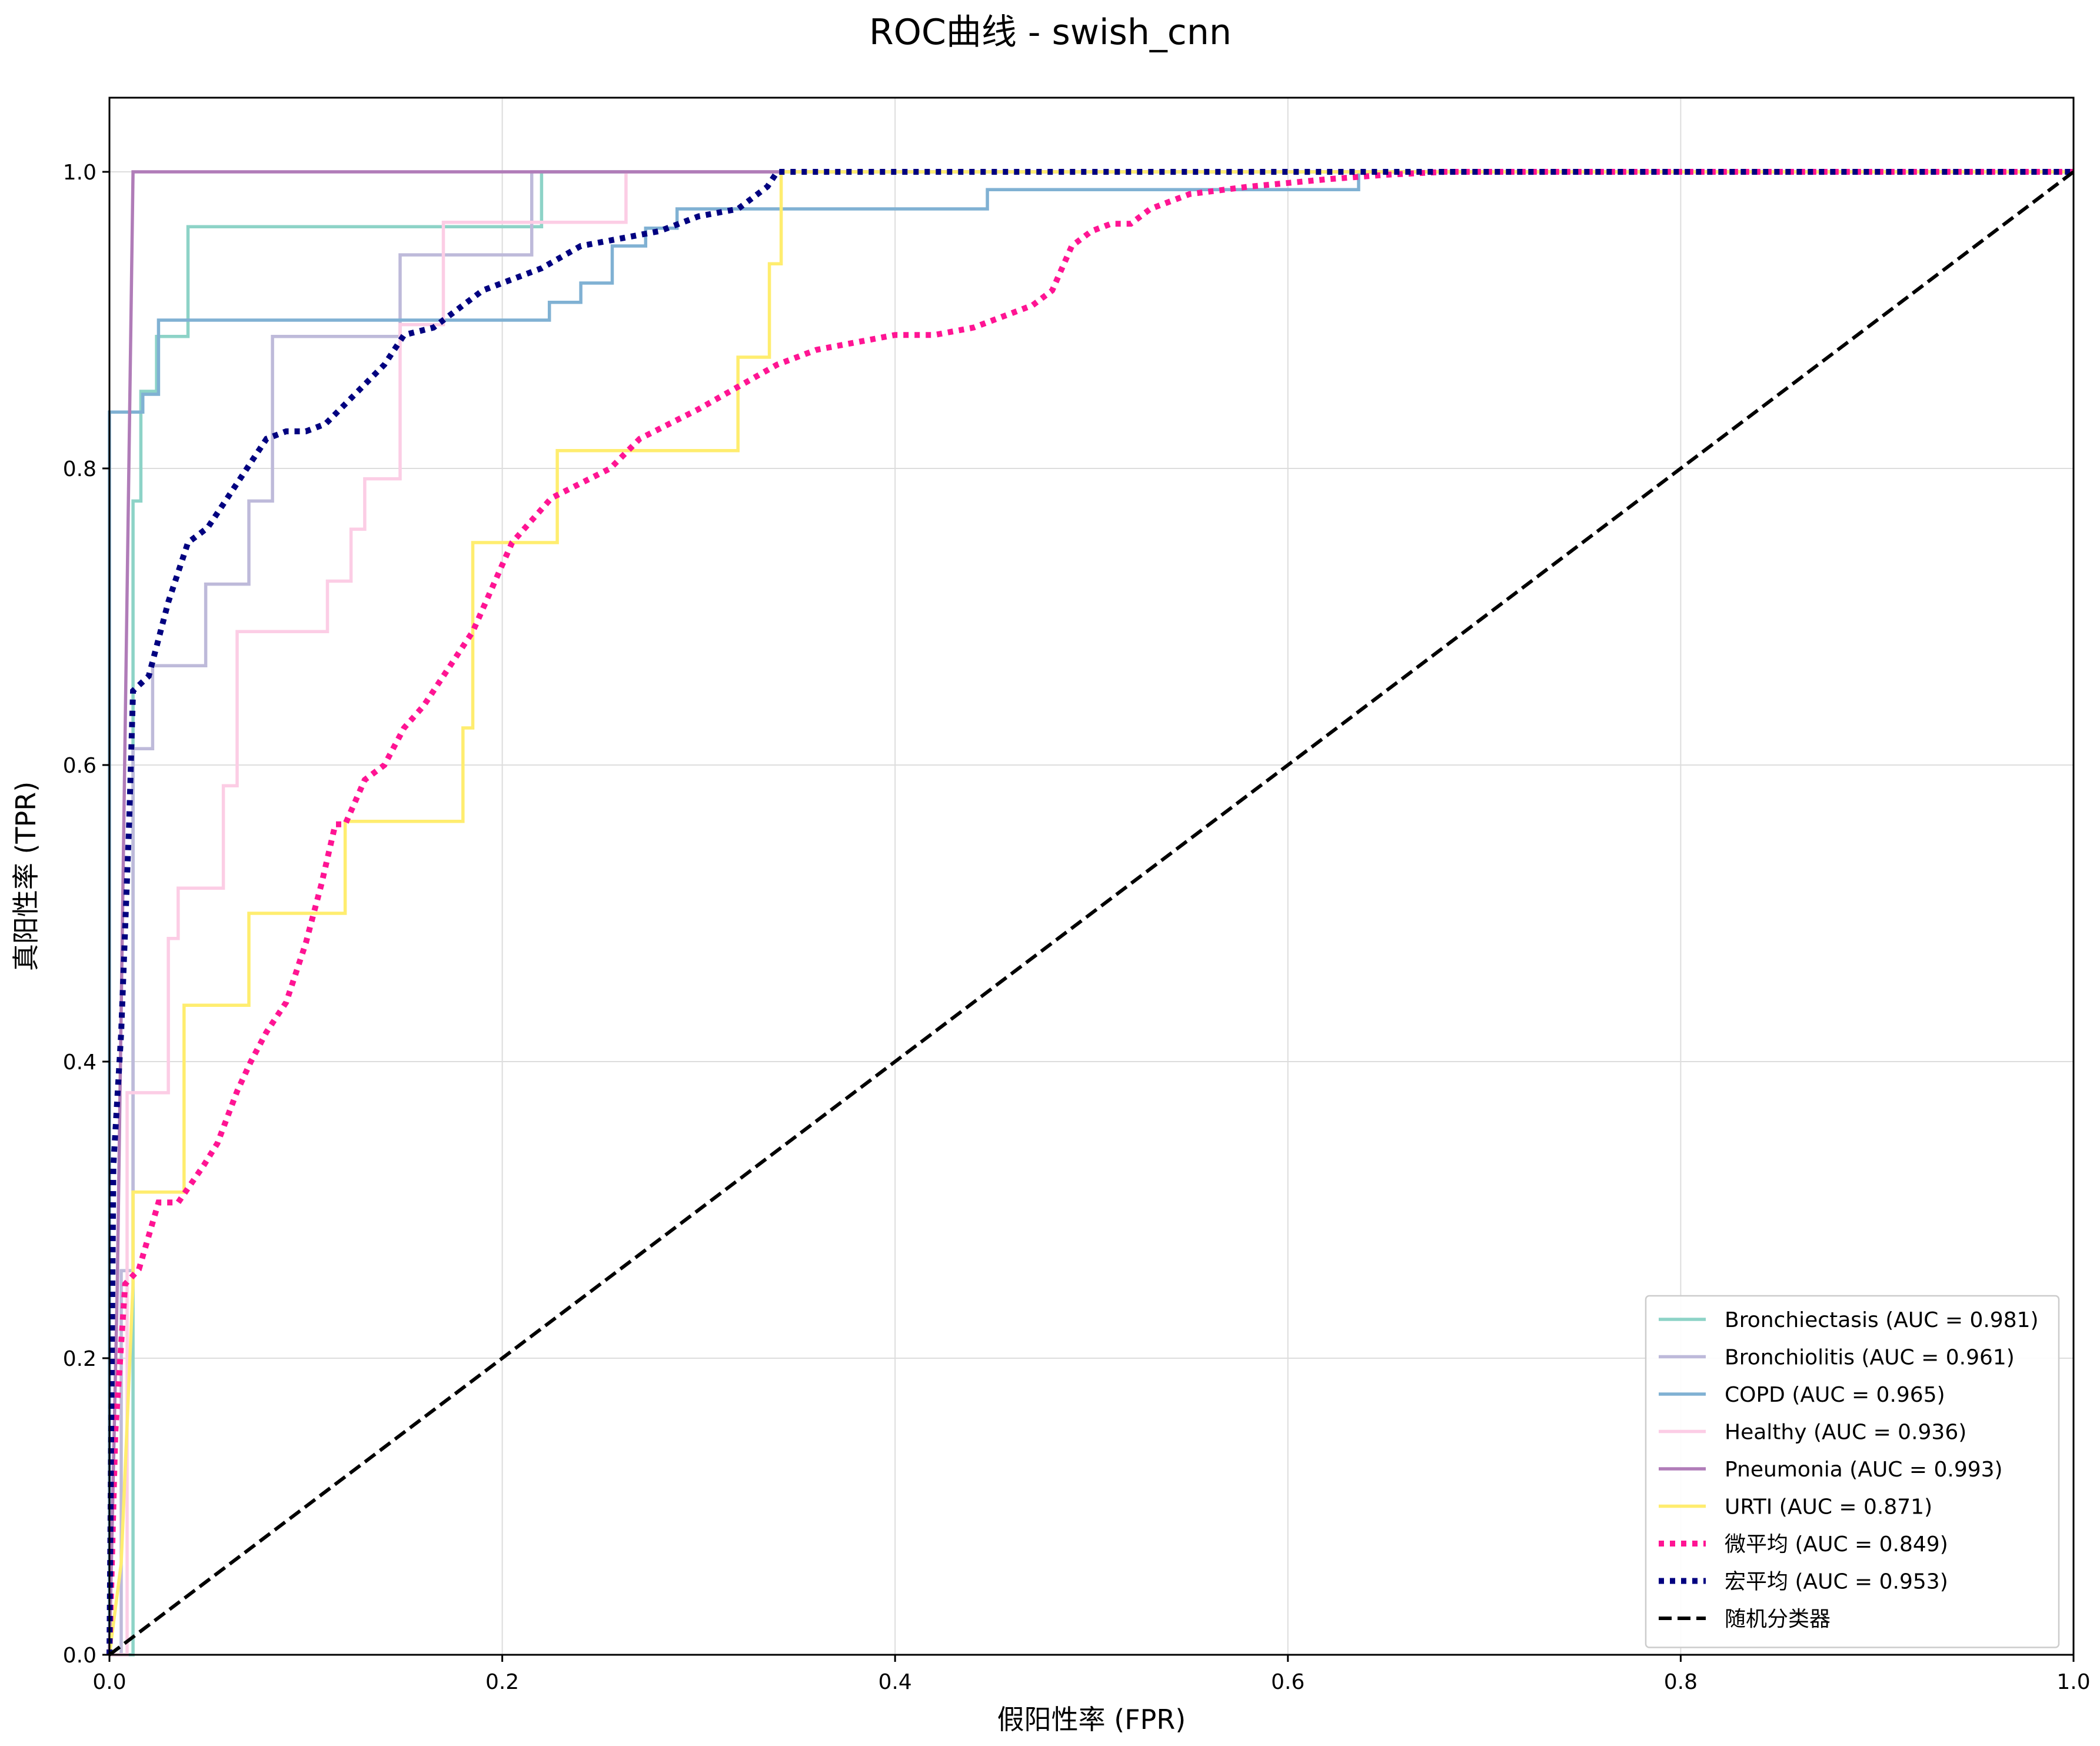 This screenshot has width=2100, height=1746. Describe the element at coordinates (502, 1682) in the screenshot. I see `x-tick-label: 0.2` at that location.